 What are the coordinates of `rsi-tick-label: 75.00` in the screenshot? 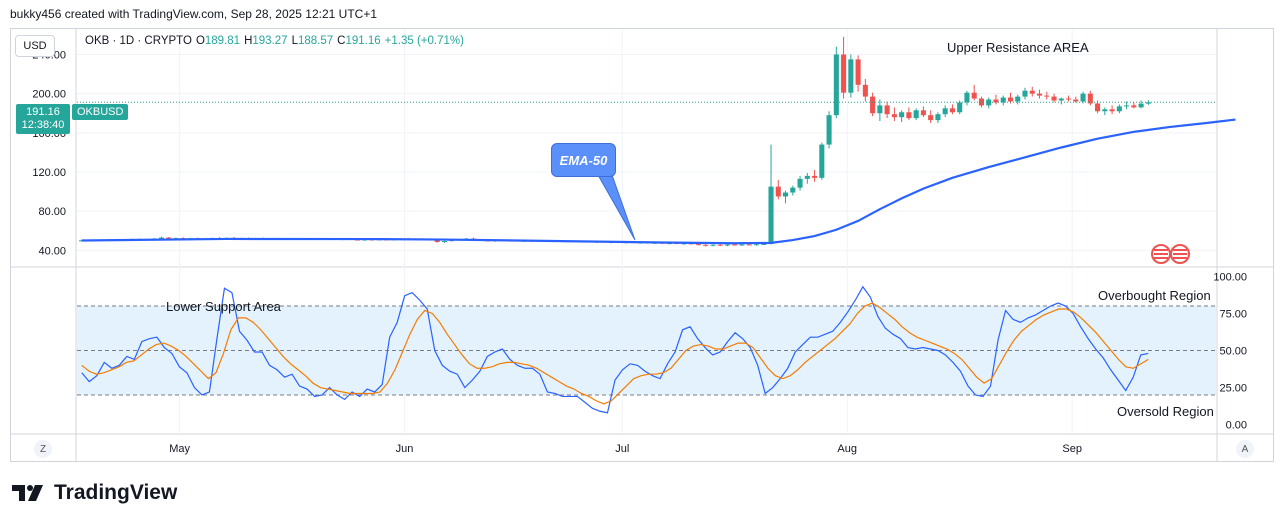 It's located at (1233, 314).